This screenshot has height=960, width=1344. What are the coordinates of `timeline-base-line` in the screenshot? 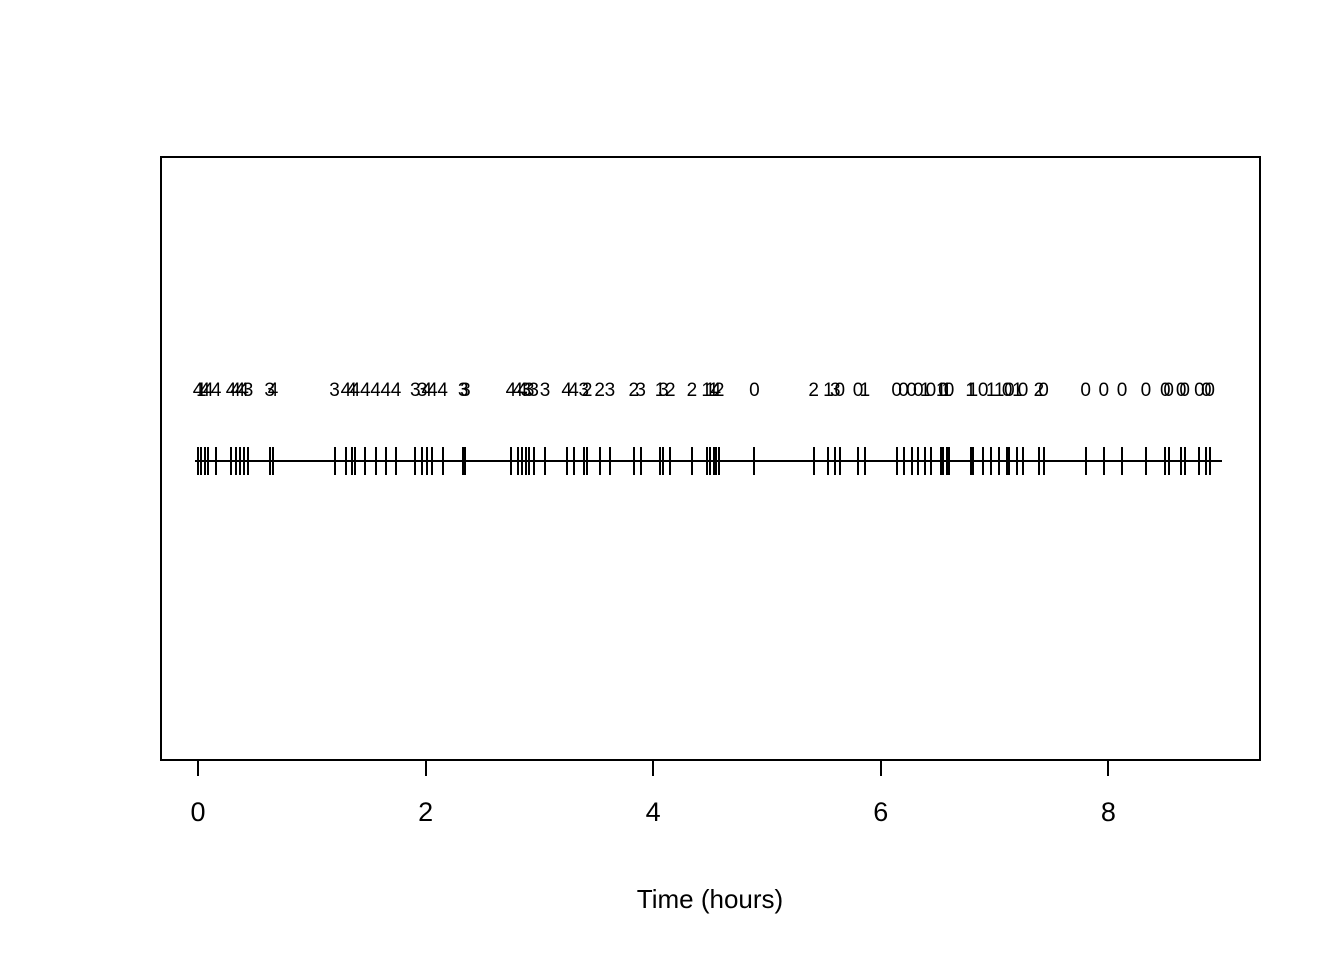 It's located at (708, 461).